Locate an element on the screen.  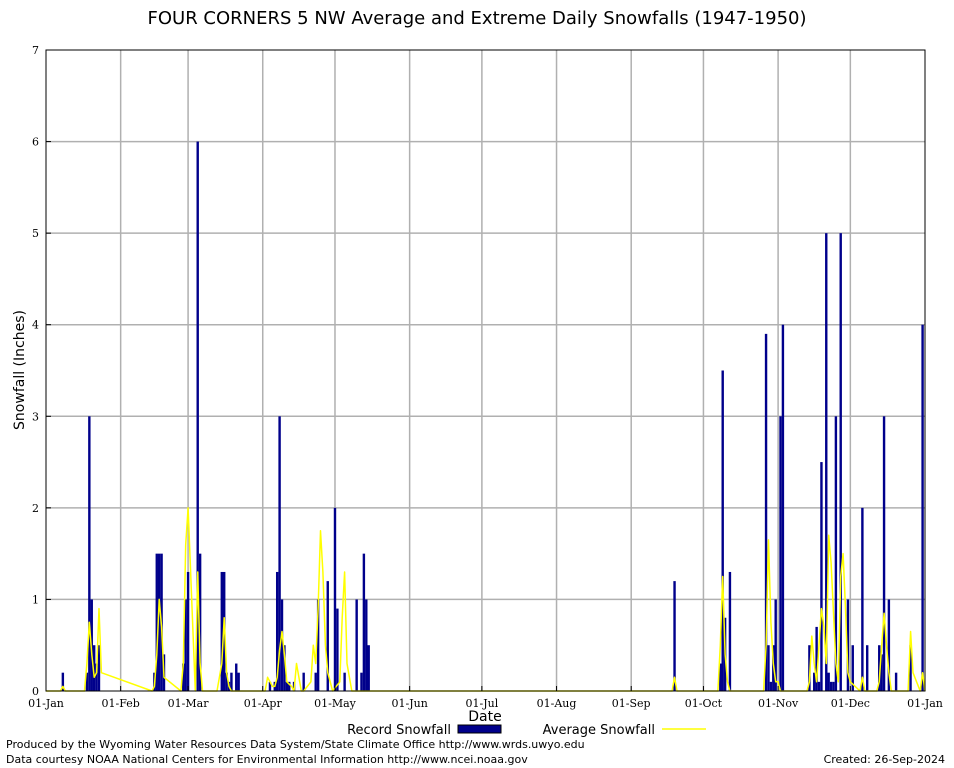
y-tick-label: 2 is located at coordinates (35, 508).